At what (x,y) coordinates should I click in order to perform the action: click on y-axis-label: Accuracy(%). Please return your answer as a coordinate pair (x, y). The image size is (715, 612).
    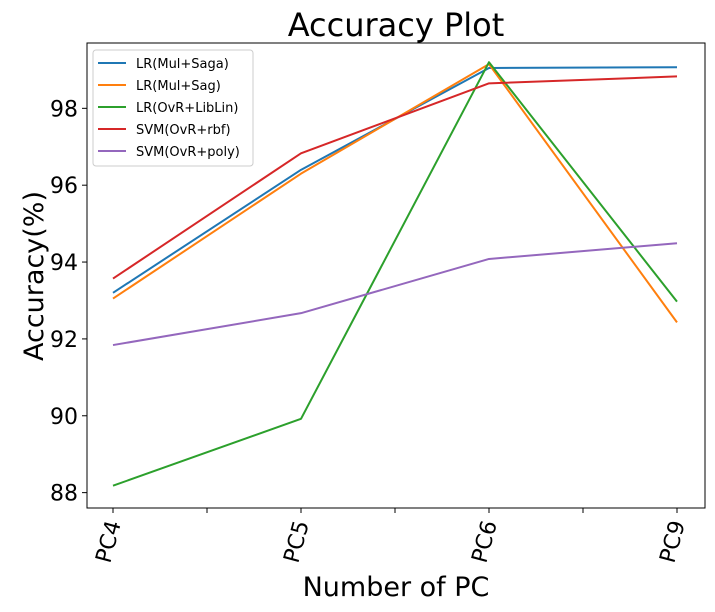
    Looking at the image, I should click on (34, 276).